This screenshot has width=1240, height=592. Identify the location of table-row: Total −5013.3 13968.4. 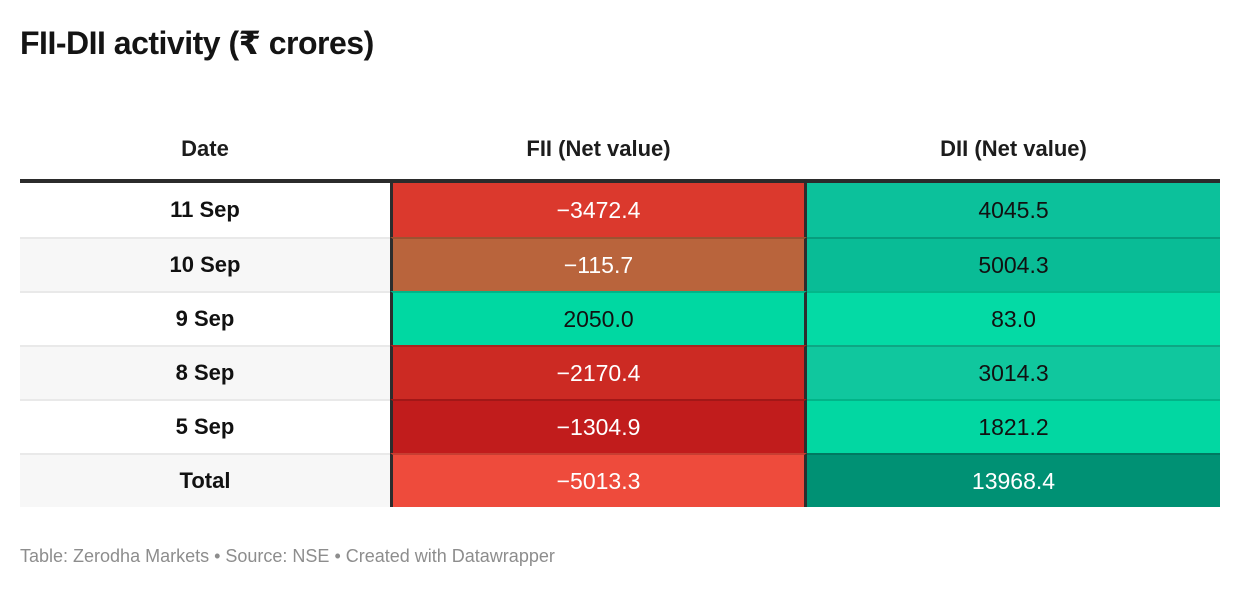
(620, 480).